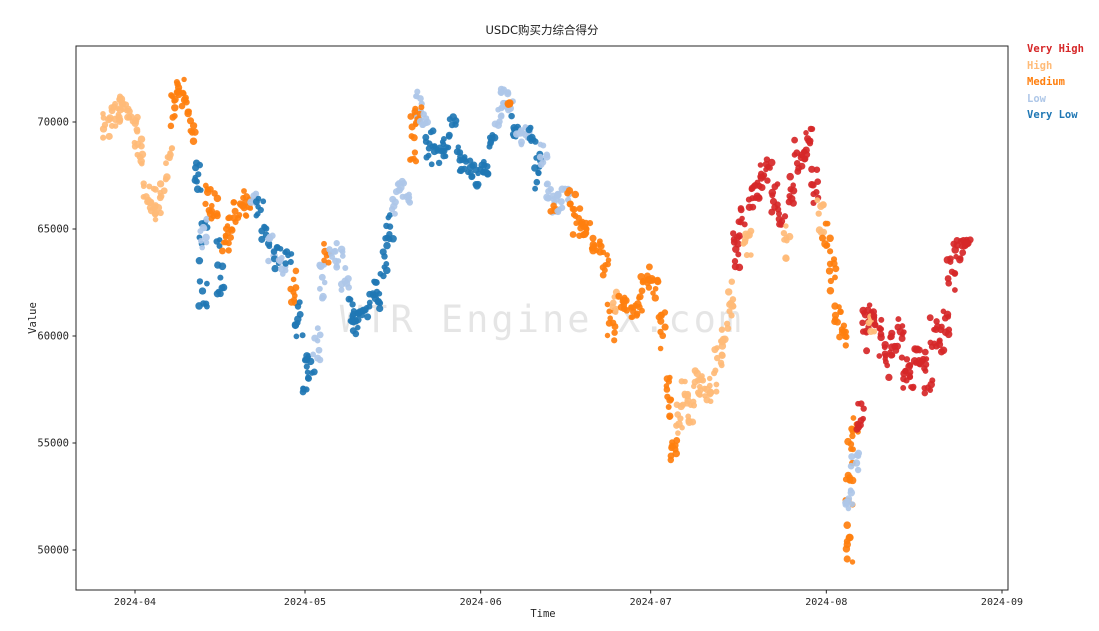 The height and width of the screenshot is (631, 1099). What do you see at coordinates (481, 602) in the screenshot?
I see `x-tick-label: 2024-06` at bounding box center [481, 602].